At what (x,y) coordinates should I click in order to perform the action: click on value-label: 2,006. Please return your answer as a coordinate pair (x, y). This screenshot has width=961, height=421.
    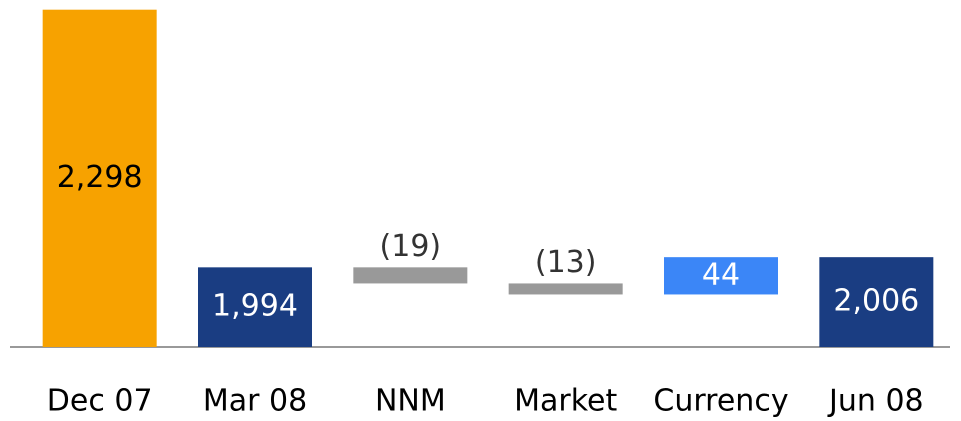
    Looking at the image, I should click on (876, 301).